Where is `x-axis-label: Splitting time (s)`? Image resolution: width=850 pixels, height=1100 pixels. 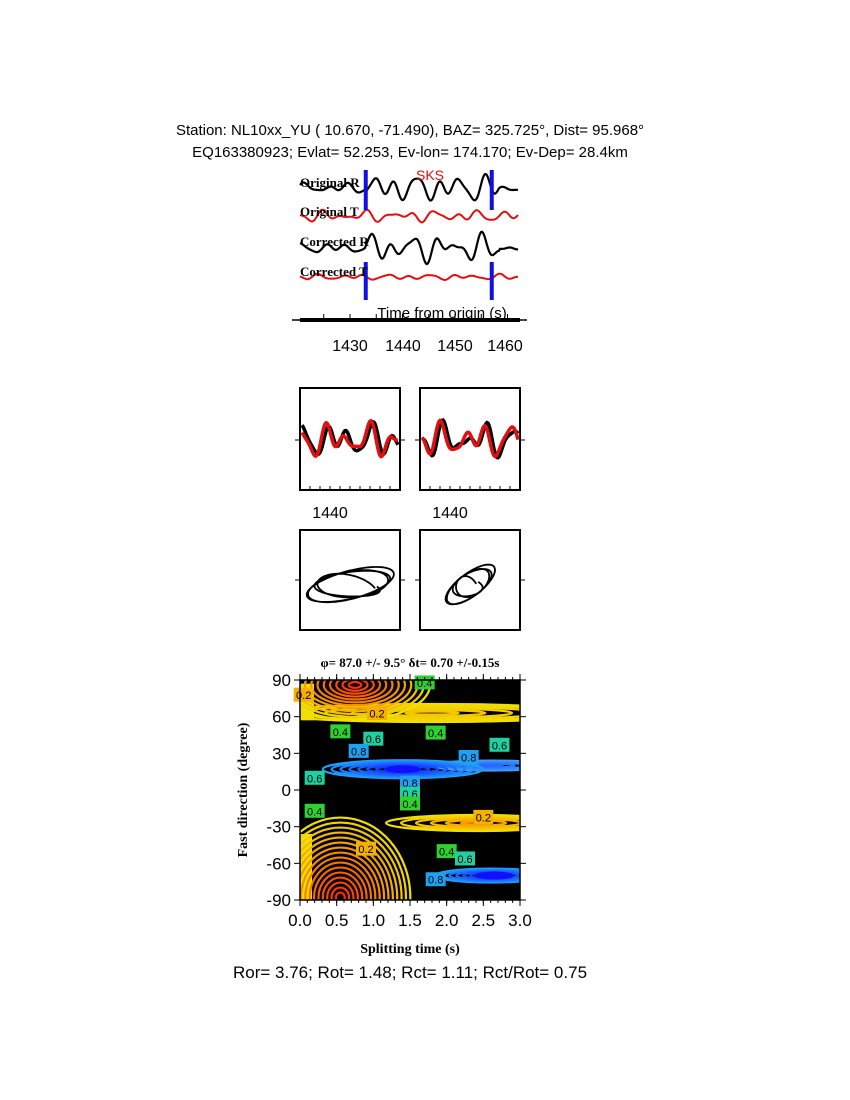 x-axis-label: Splitting time (s) is located at coordinates (410, 949).